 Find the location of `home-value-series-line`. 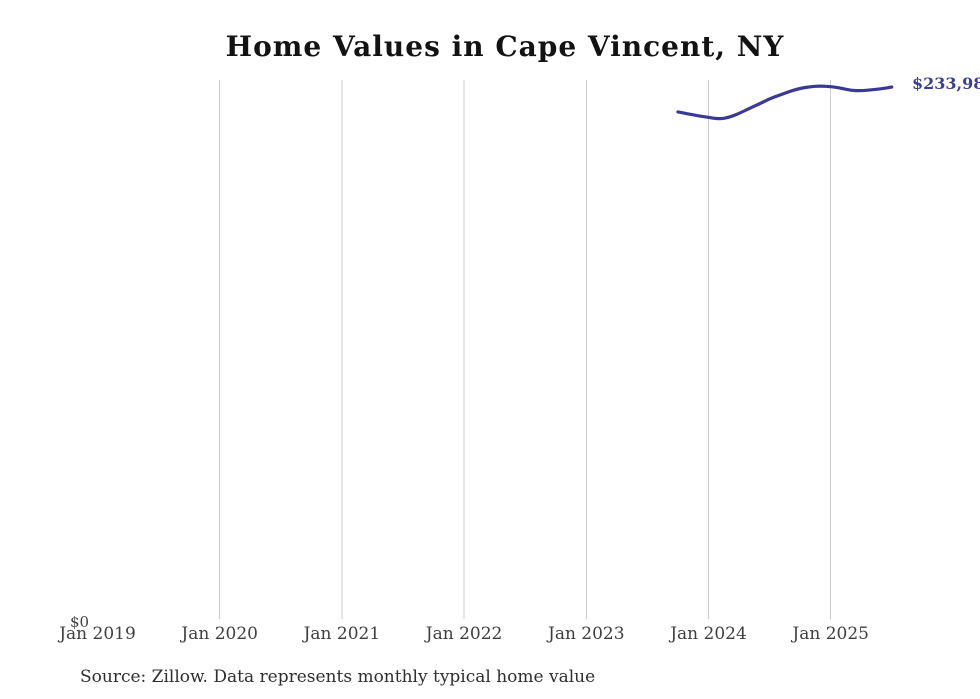

home-value-series-line is located at coordinates (785, 102).